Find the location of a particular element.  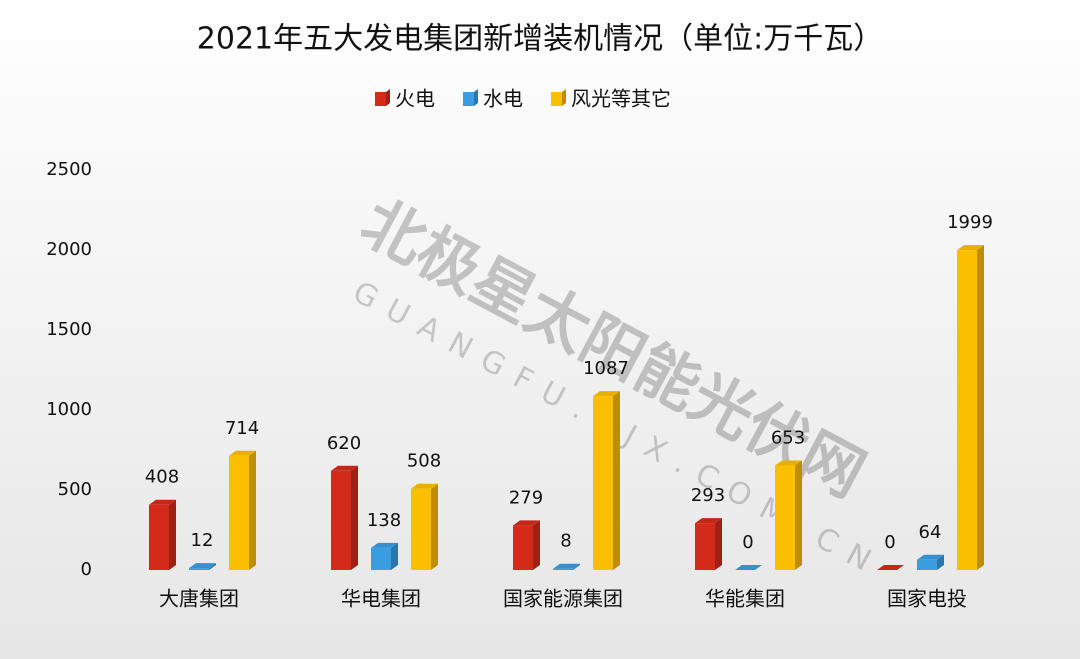

x-tick-label: 大唐集团 is located at coordinates (199, 599).